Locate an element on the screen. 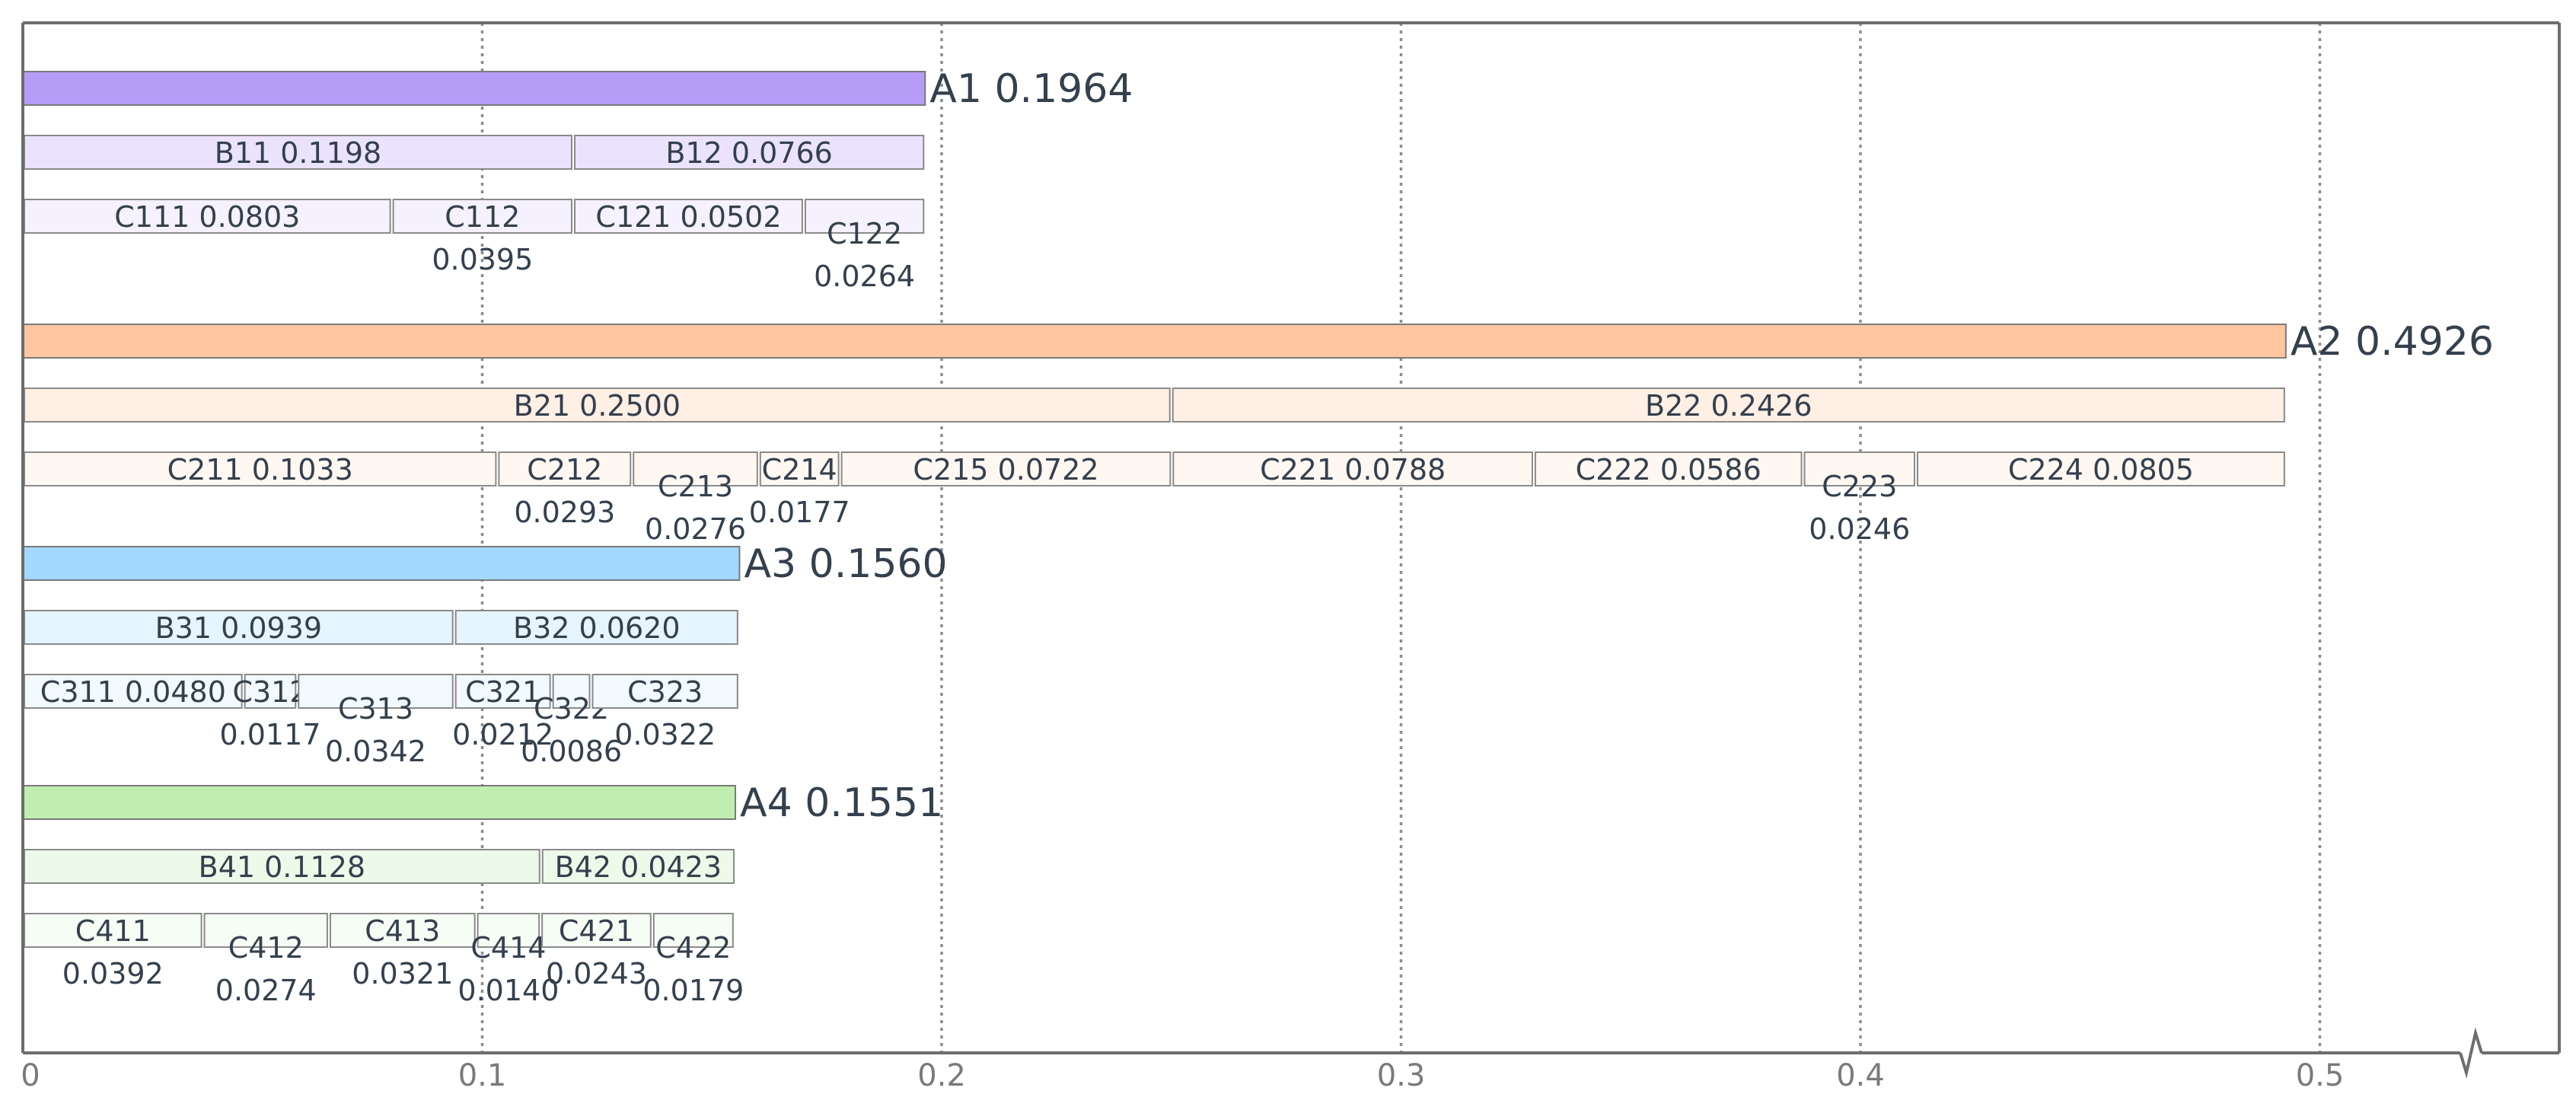  bar-c222 is located at coordinates (1669, 468).